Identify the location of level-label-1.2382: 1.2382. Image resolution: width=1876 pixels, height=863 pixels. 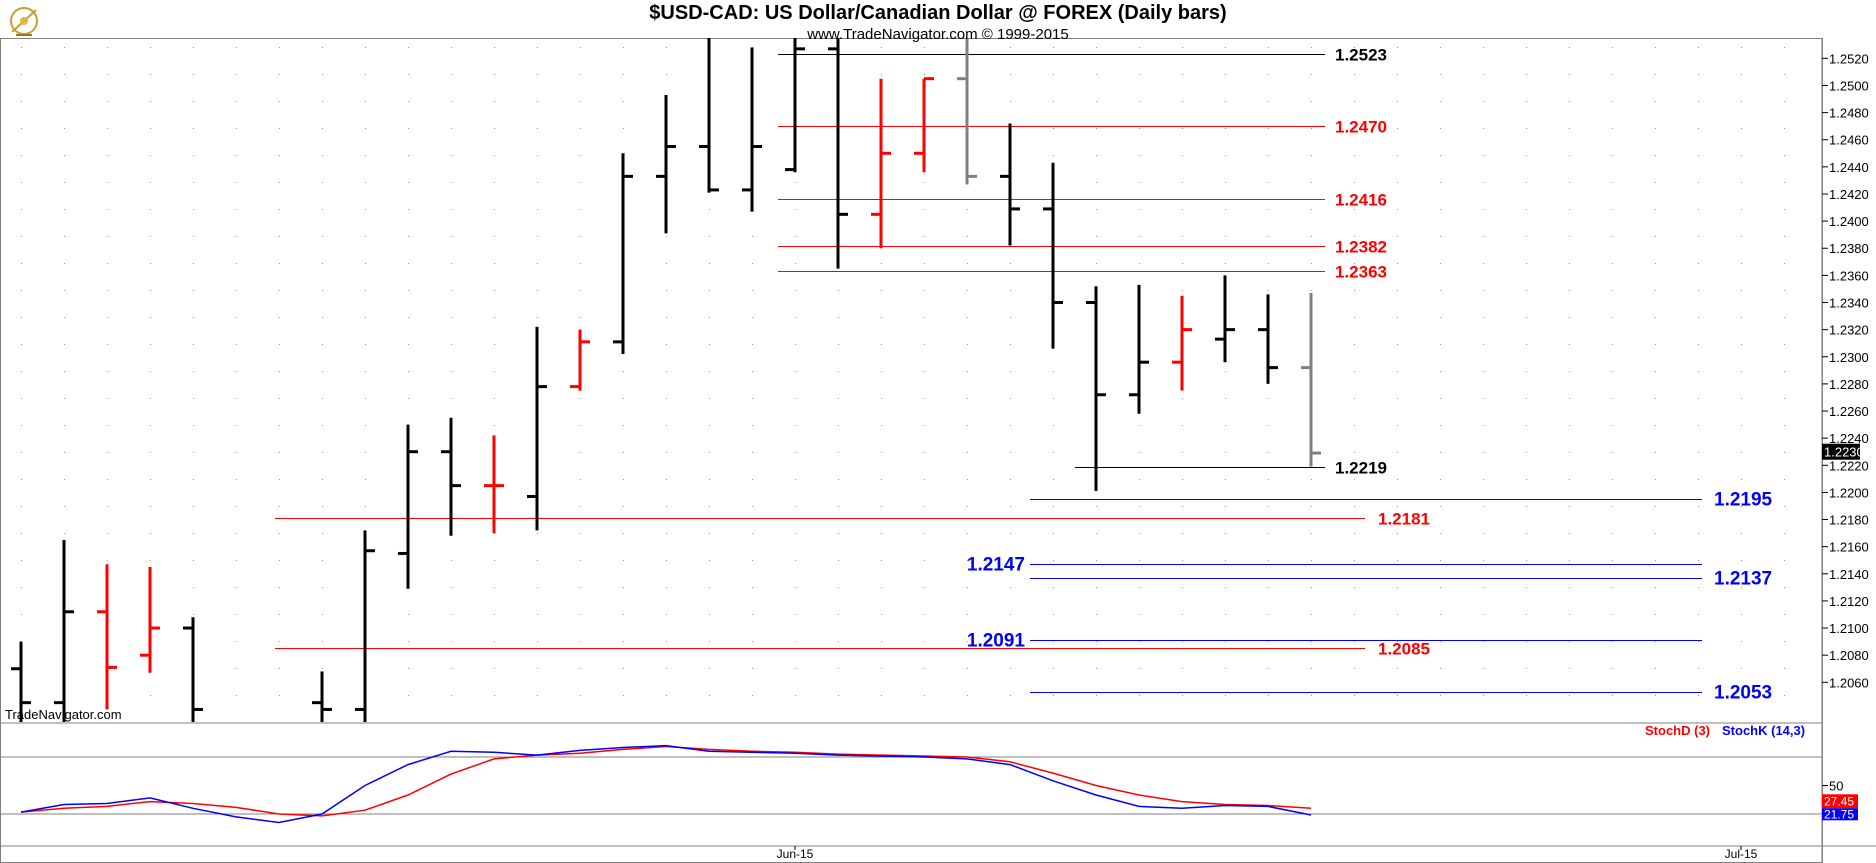
(1361, 247).